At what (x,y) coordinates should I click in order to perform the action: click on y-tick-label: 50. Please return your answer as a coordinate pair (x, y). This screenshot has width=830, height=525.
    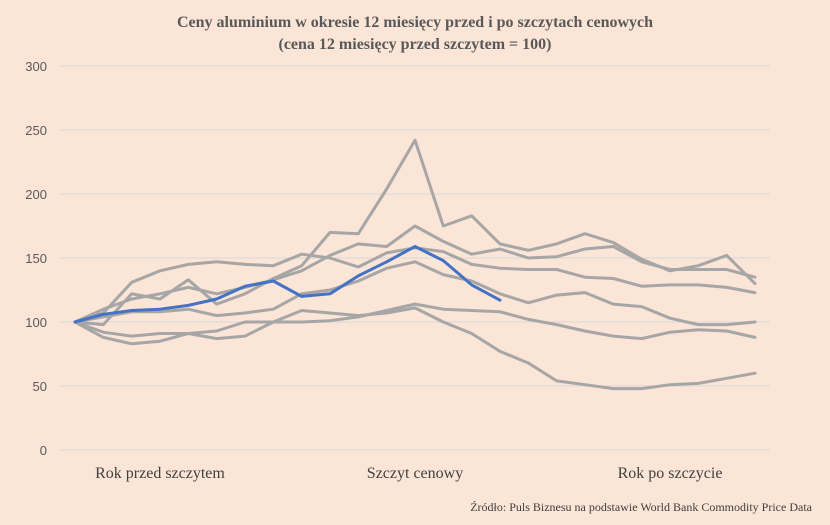
    Looking at the image, I should click on (40, 386).